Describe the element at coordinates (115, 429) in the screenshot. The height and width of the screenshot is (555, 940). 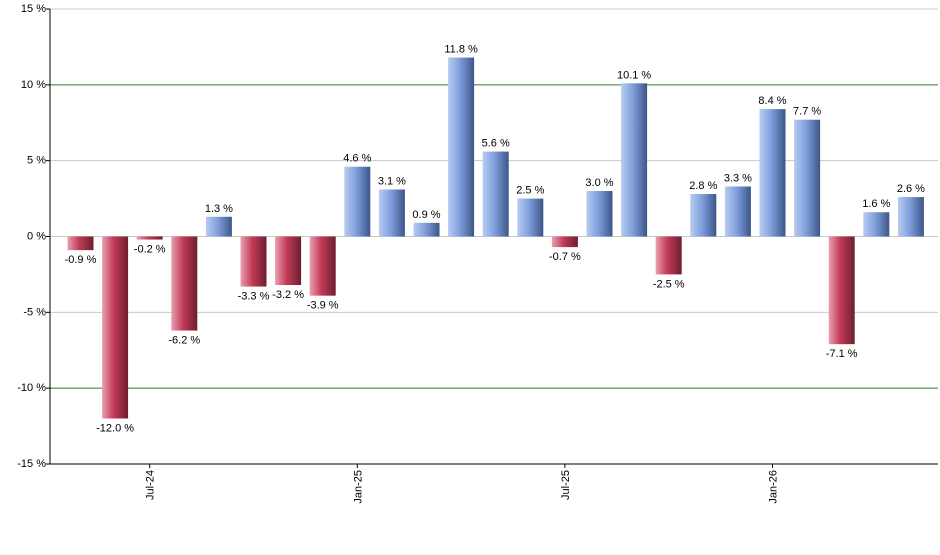
I see `bar-value-label: -12.0 %` at that location.